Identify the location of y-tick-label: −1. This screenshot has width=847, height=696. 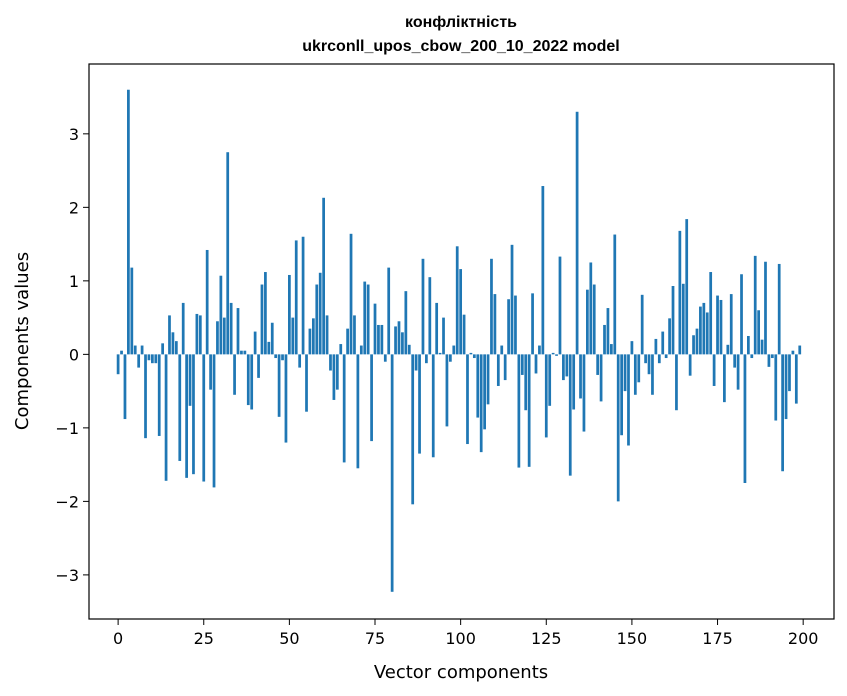
(67, 428).